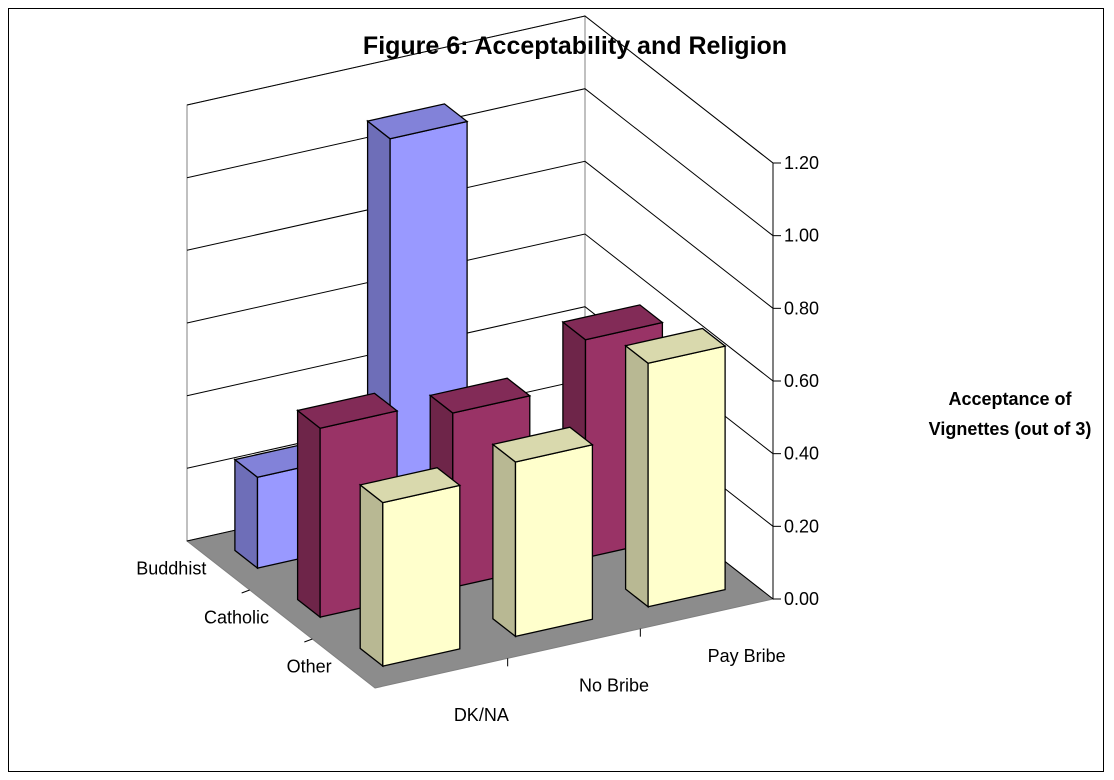 This screenshot has height=780, width=1114. Describe the element at coordinates (801, 599) in the screenshot. I see `y-tick-label: 0.00` at that location.